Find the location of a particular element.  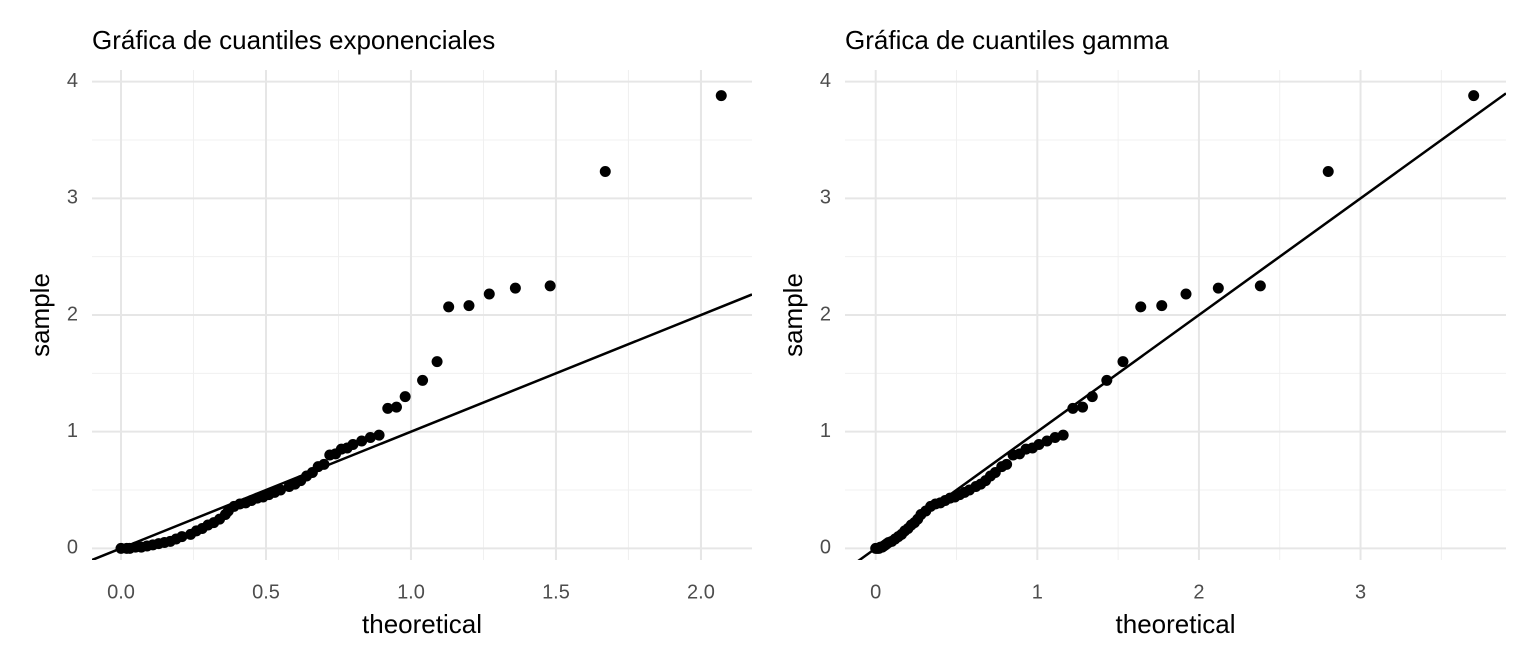

x-tick-label: 0 is located at coordinates (875, 592).